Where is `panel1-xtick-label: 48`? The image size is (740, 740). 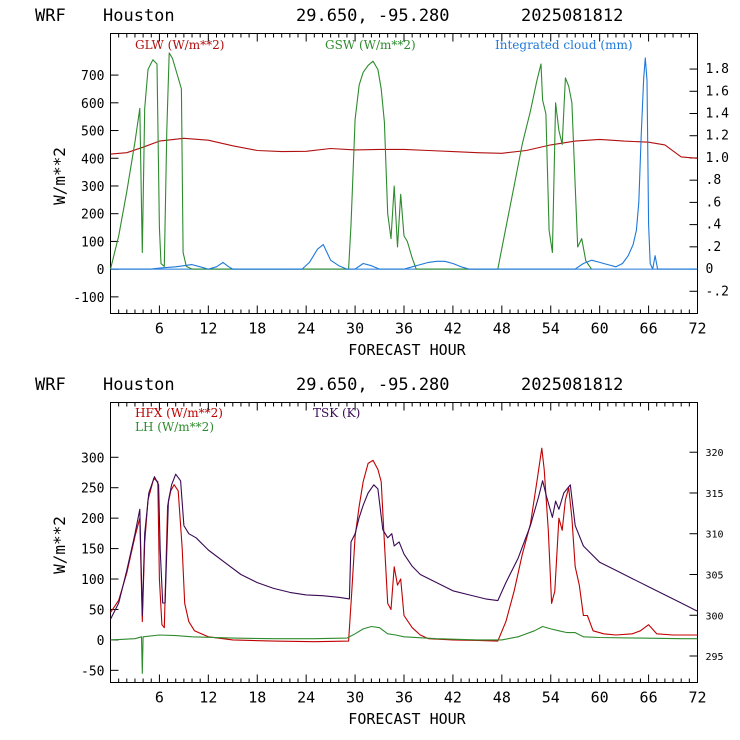 panel1-xtick-label: 48 is located at coordinates (502, 329).